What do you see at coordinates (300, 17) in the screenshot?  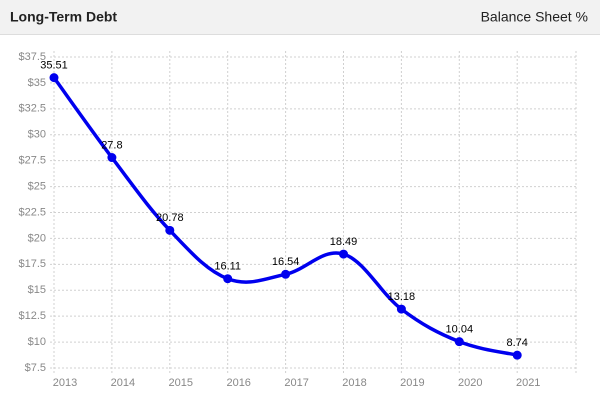 I see `header-bar` at bounding box center [300, 17].